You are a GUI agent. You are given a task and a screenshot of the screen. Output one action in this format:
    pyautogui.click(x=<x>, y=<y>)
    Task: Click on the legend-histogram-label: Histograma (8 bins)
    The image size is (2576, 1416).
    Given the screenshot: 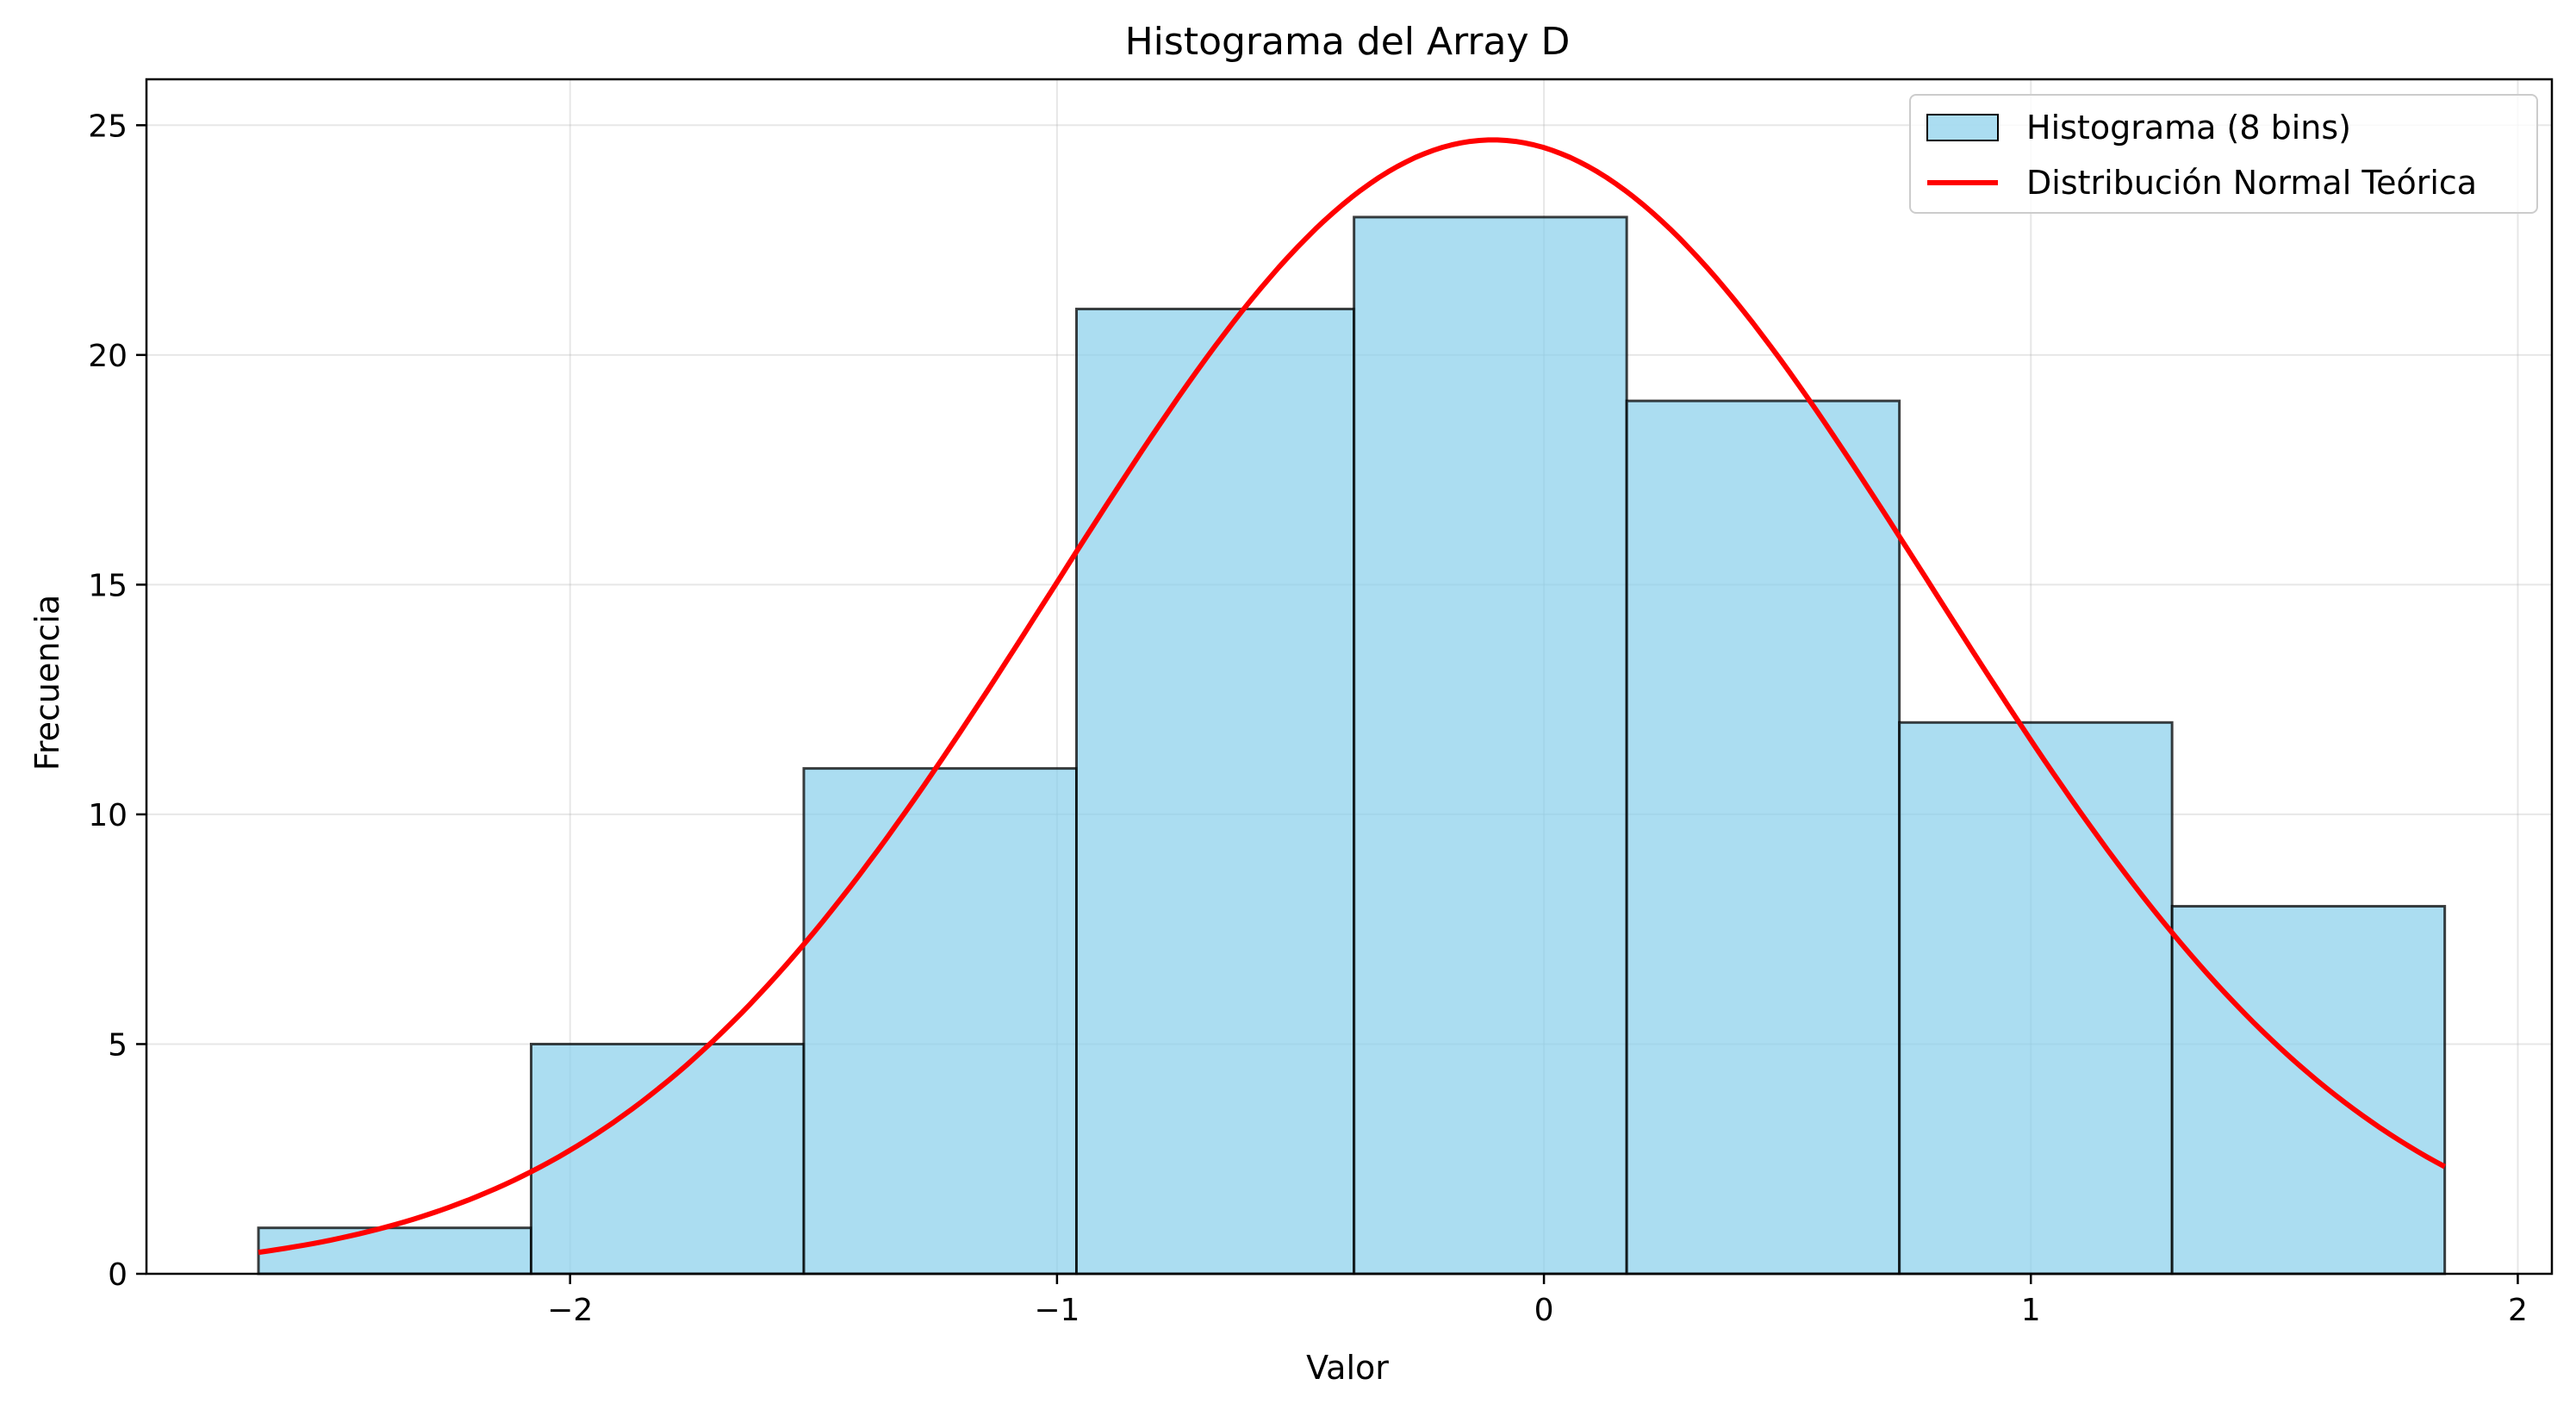 What is the action you would take?
    pyautogui.click(x=2189, y=128)
    